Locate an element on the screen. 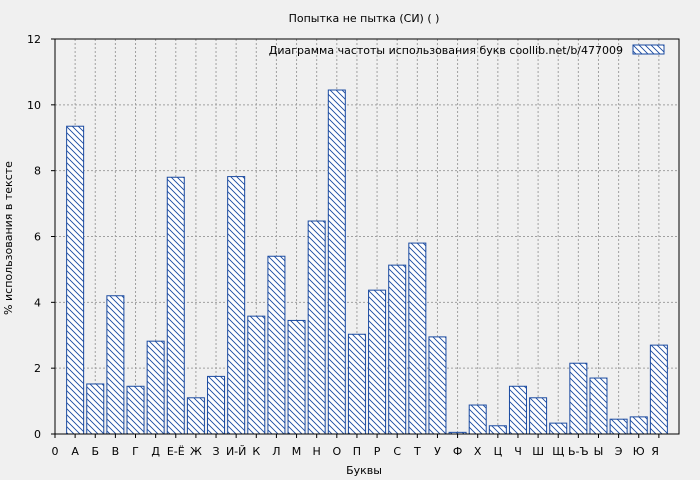  chart-title: Попытка не пытка (СИ) ( ) is located at coordinates (364, 18).